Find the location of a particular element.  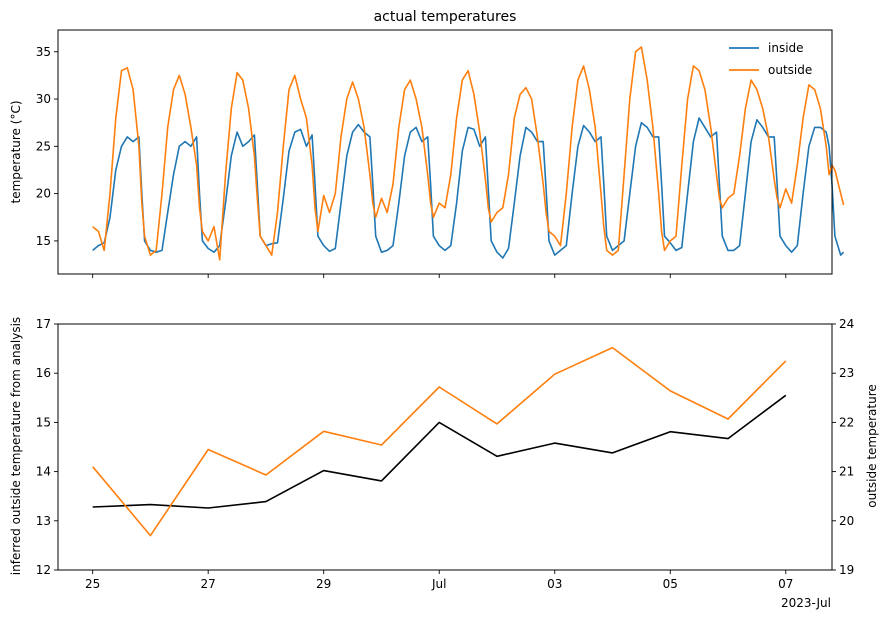

left-y-tick-label: 12 is located at coordinates (43, 570).